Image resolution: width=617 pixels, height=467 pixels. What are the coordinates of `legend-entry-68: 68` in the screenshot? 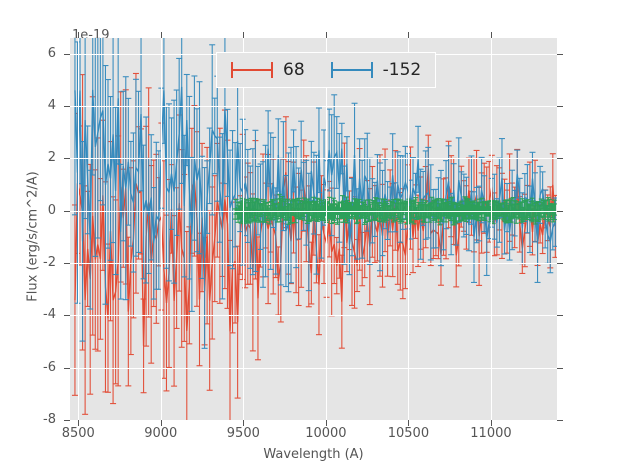 It's located at (268, 70).